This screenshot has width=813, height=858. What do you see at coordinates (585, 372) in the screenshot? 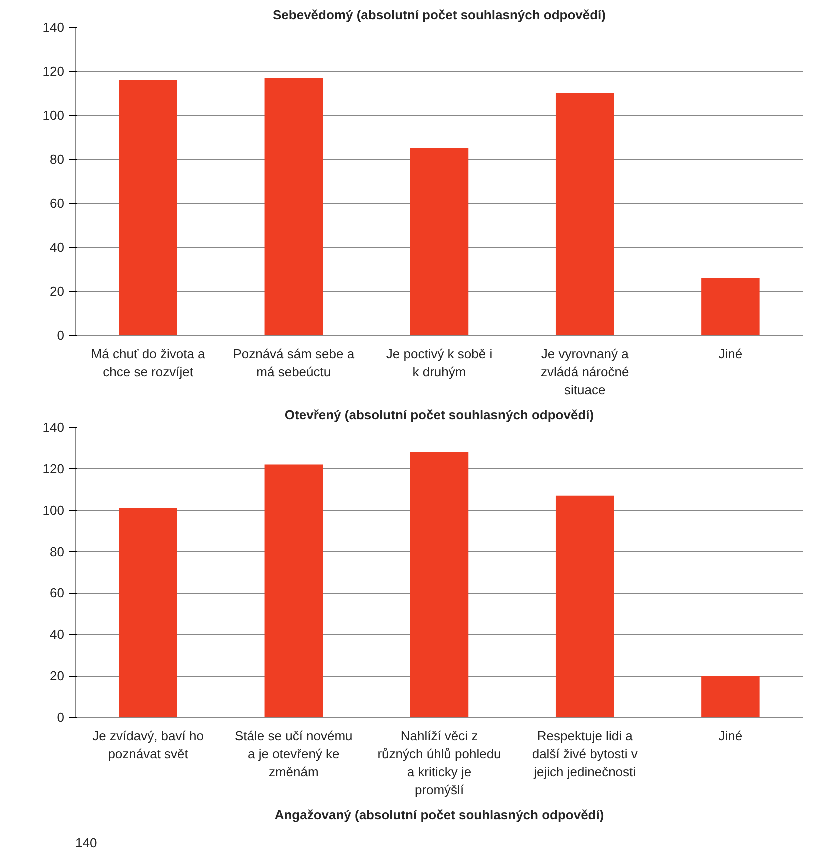
I see `x-tick-label: Je vyrovnaný a zvládá náročné situace` at bounding box center [585, 372].